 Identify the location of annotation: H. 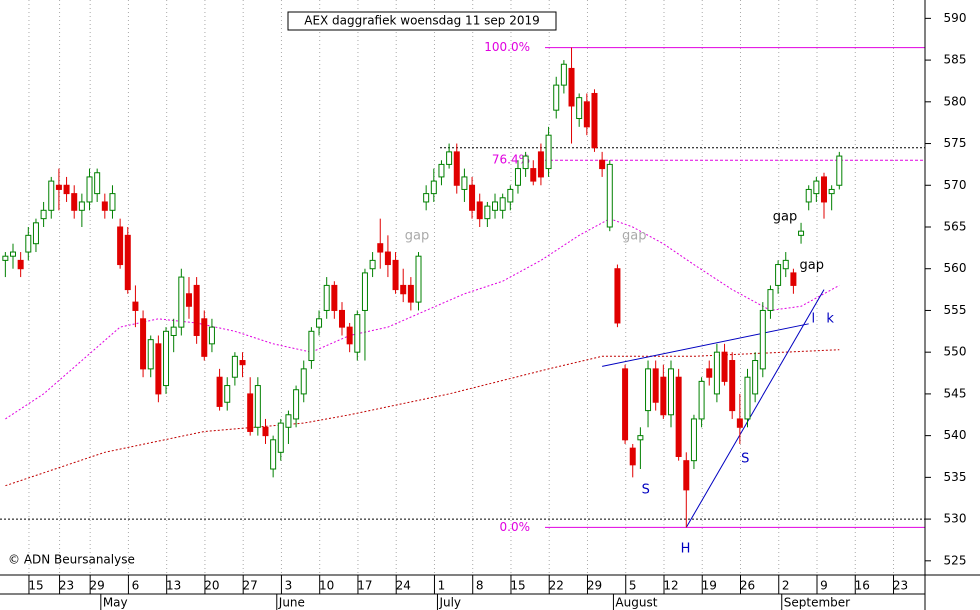
(686, 549).